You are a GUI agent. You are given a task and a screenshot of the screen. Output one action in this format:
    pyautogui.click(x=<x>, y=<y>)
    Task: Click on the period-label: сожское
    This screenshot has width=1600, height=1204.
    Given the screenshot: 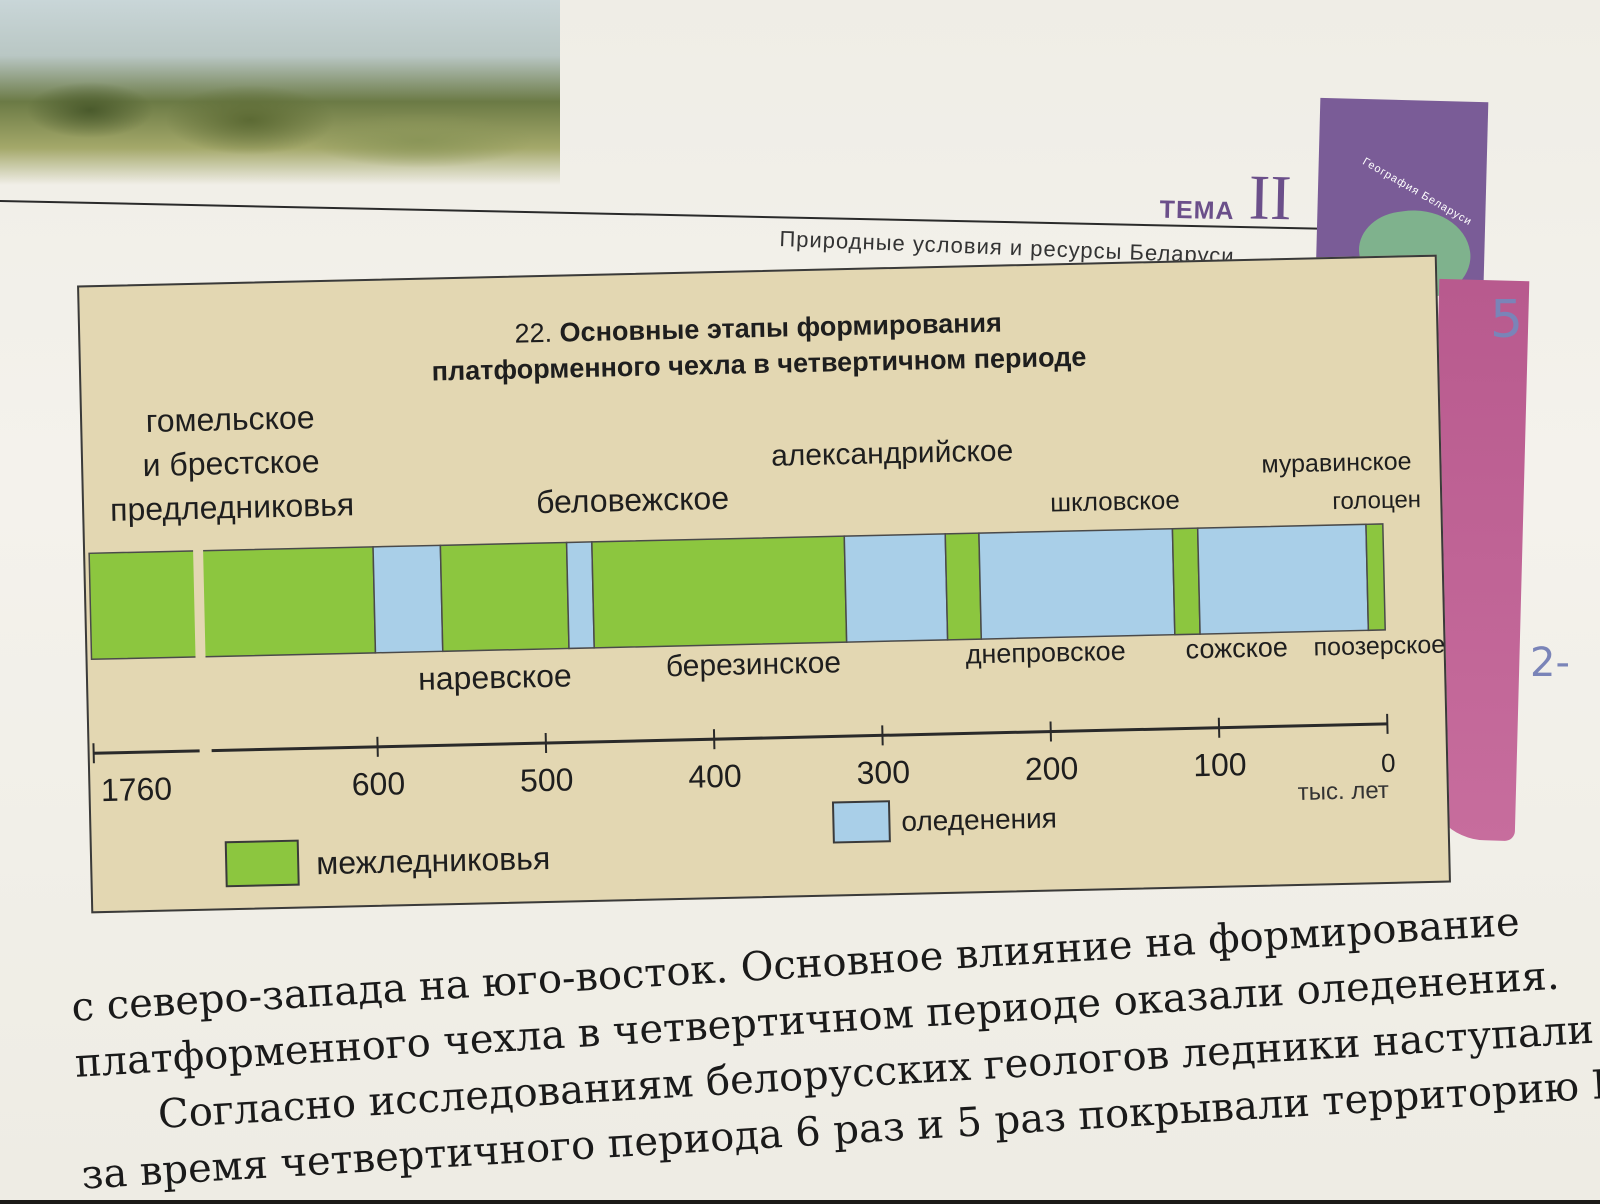 What is the action you would take?
    pyautogui.click(x=1236, y=648)
    